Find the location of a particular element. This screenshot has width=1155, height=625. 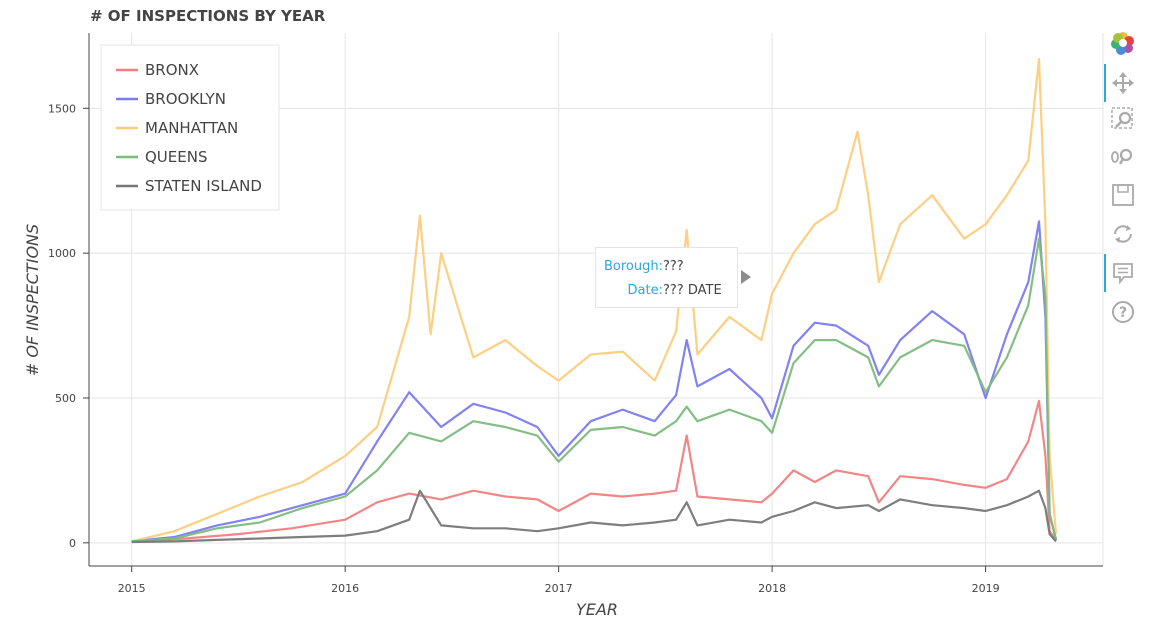

legend-label: STATEN ISLAND is located at coordinates (203, 186).